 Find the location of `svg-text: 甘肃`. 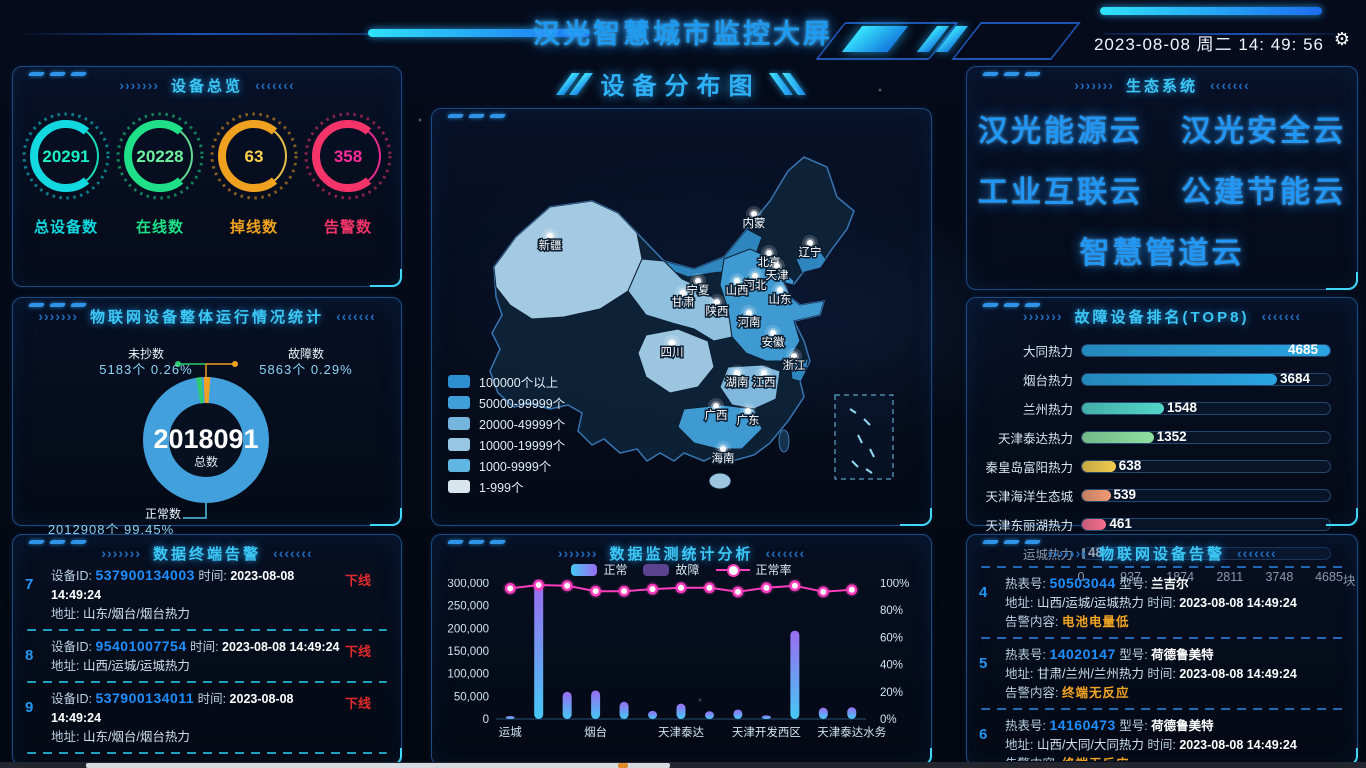

svg-text: 甘肃 is located at coordinates (683, 302).